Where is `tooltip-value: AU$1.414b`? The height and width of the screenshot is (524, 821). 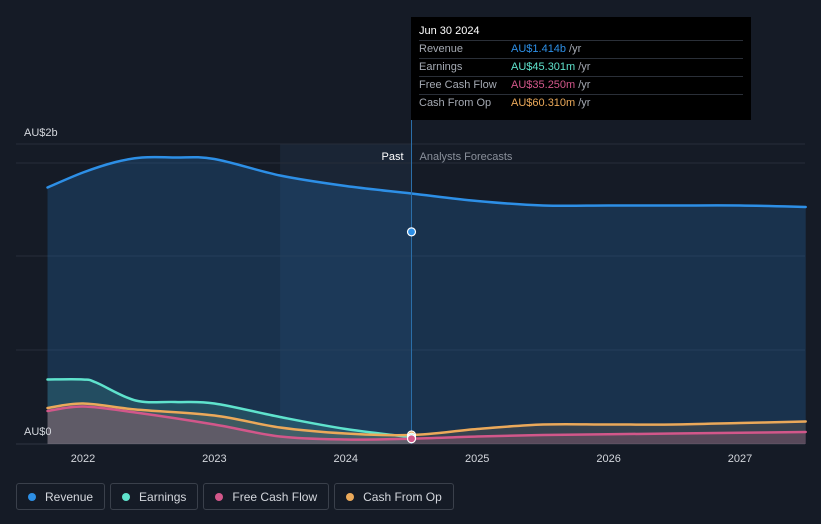
tooltip-value: AU$1.414b is located at coordinates (539, 49).